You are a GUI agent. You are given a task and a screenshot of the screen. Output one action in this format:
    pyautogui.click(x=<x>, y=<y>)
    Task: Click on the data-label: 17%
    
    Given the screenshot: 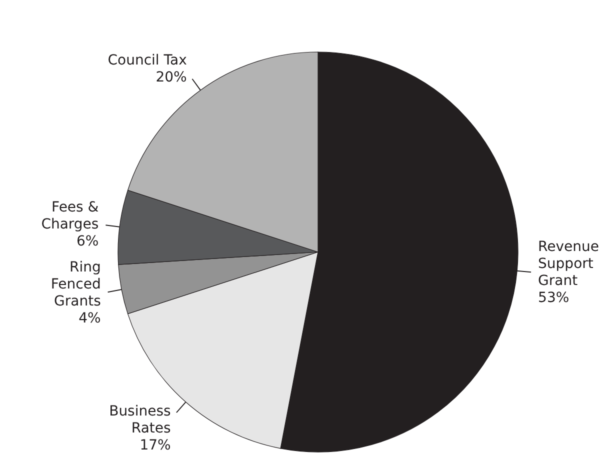 What is the action you would take?
    pyautogui.click(x=155, y=445)
    